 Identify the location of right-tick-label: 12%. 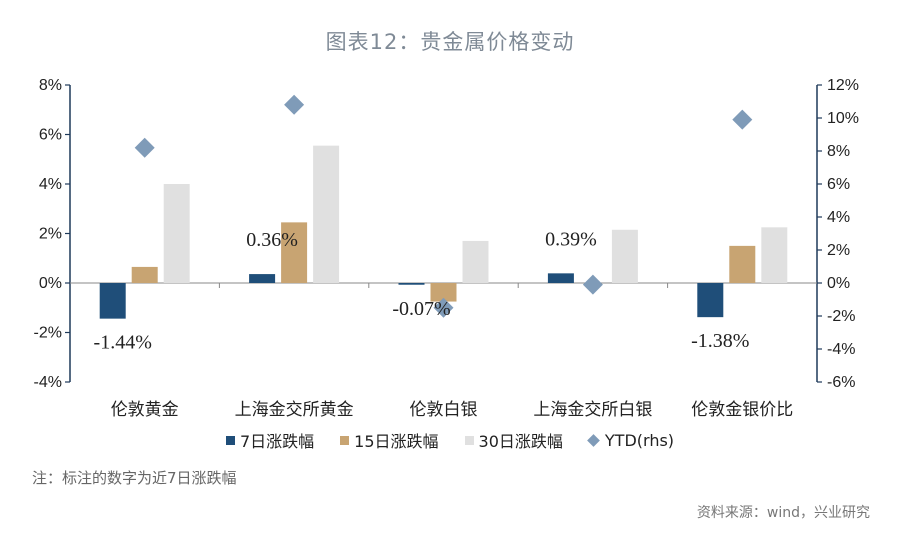
(843, 85).